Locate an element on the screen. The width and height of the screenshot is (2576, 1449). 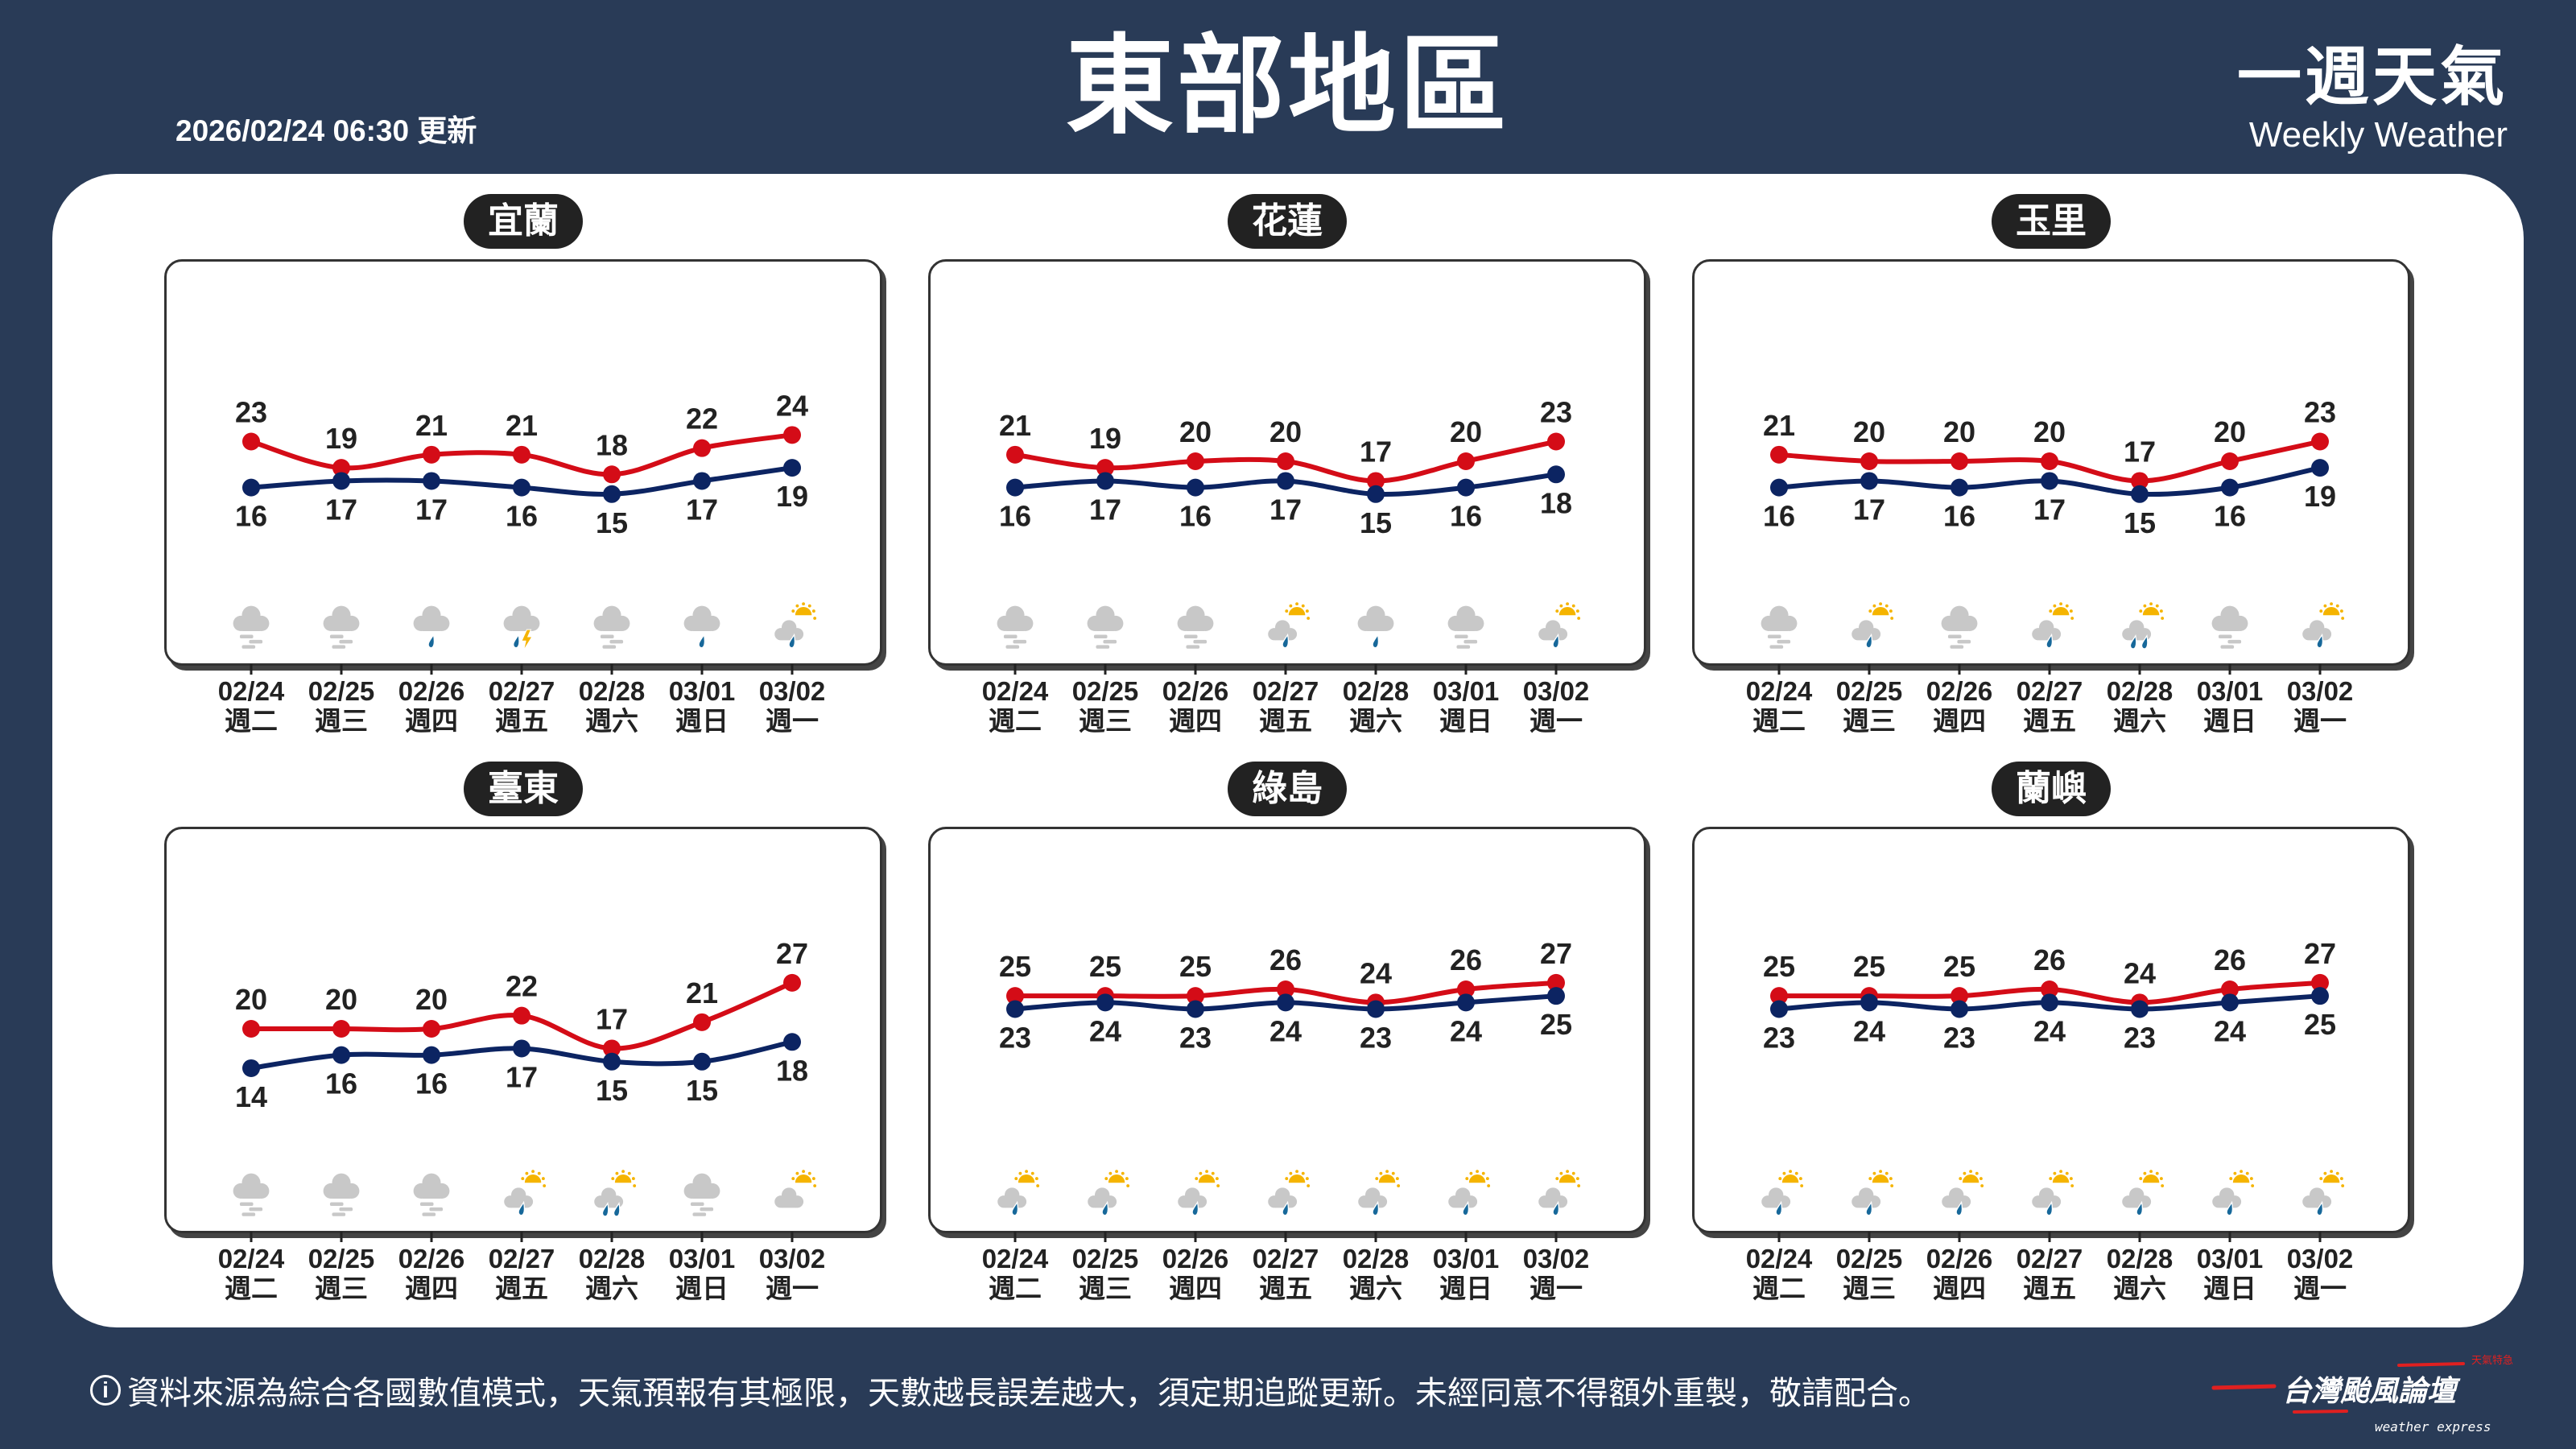
low-temp-label: 25 is located at coordinates (2320, 1024).